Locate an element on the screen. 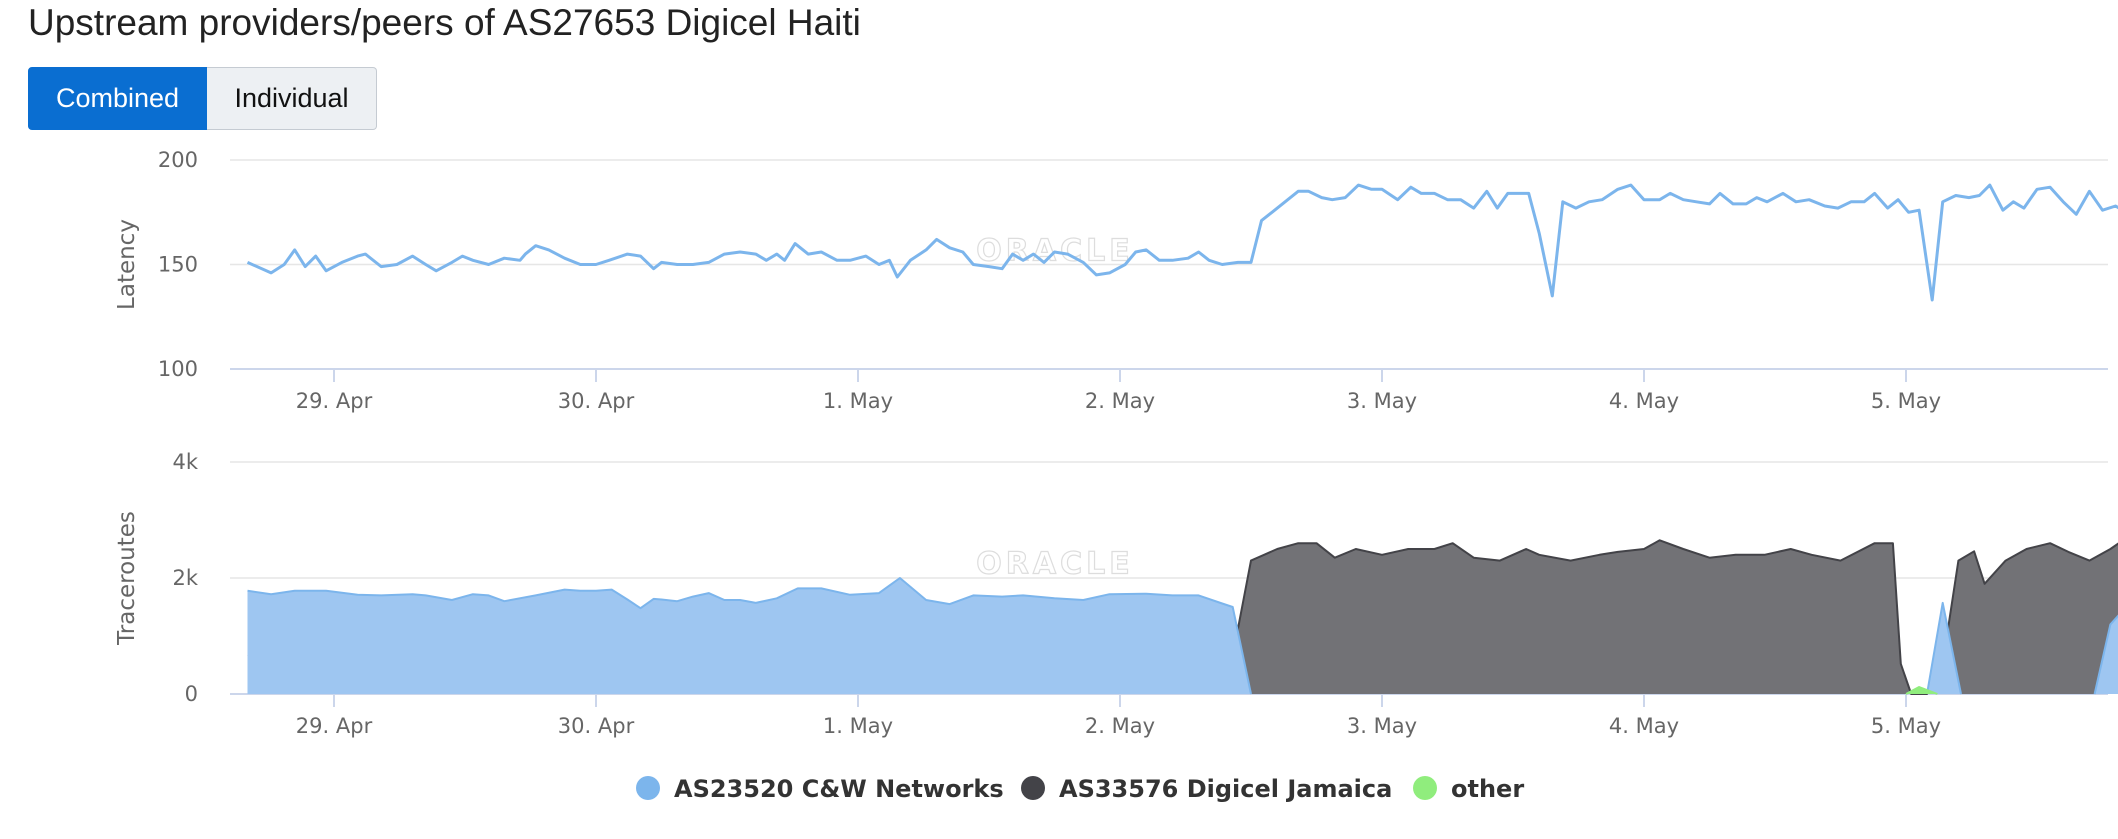 The width and height of the screenshot is (2118, 839). traceroutes-watermark: ORACLE is located at coordinates (1054, 563).